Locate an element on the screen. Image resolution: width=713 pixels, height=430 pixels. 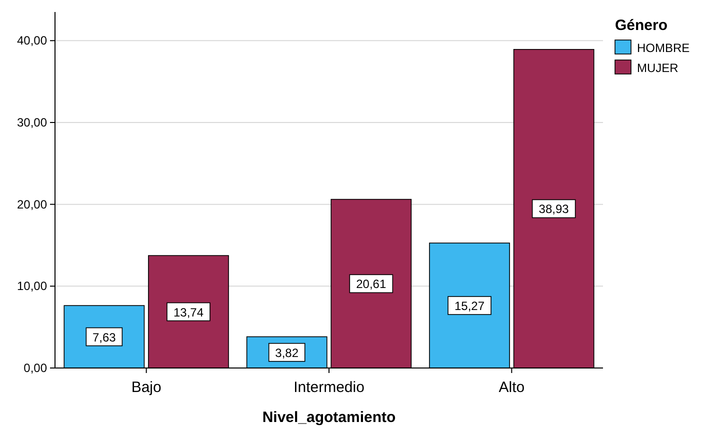
x-tick-label: Intermedio is located at coordinates (329, 387).